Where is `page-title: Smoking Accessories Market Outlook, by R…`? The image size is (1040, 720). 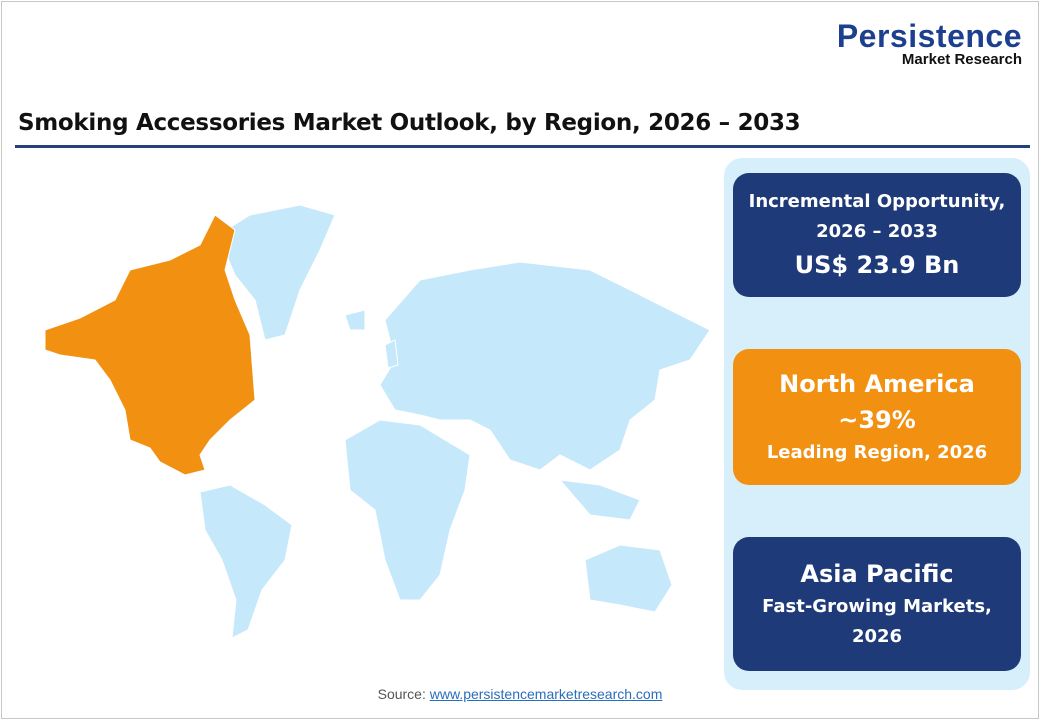 page-title: Smoking Accessories Market Outlook, by R… is located at coordinates (409, 123).